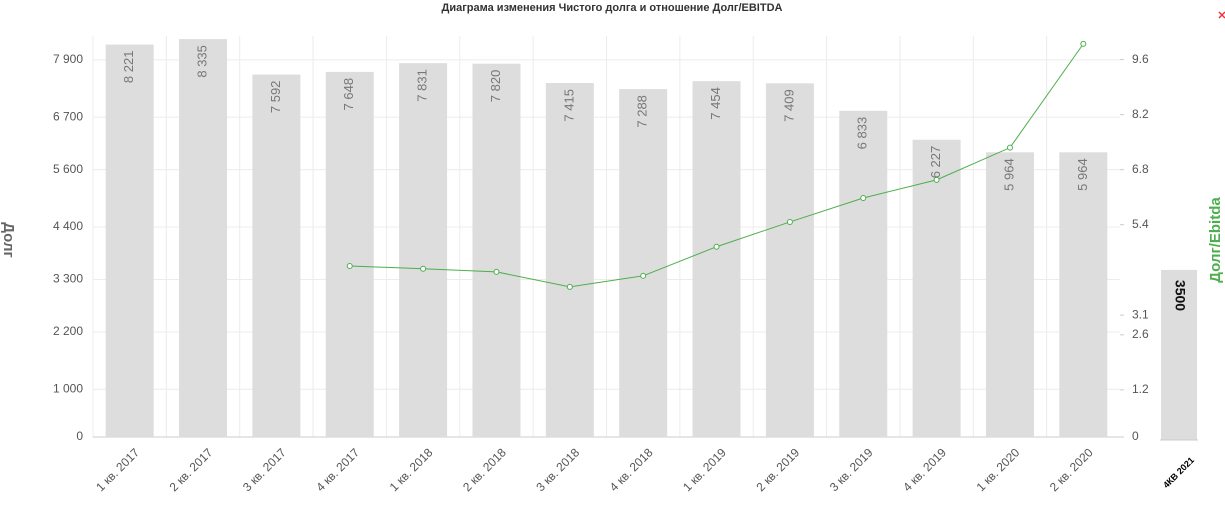 The width and height of the screenshot is (1225, 508). I want to click on y-tick-label: 1 000, so click(68, 388).